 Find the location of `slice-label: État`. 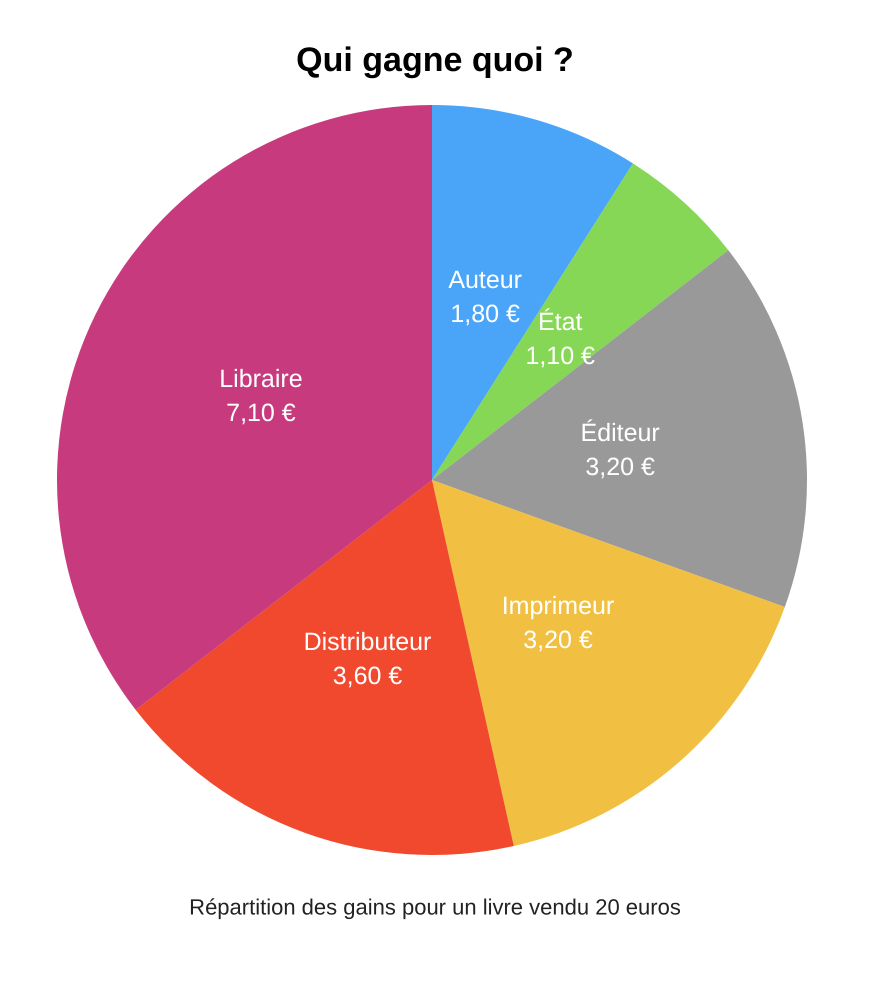

slice-label: État is located at coordinates (560, 322).